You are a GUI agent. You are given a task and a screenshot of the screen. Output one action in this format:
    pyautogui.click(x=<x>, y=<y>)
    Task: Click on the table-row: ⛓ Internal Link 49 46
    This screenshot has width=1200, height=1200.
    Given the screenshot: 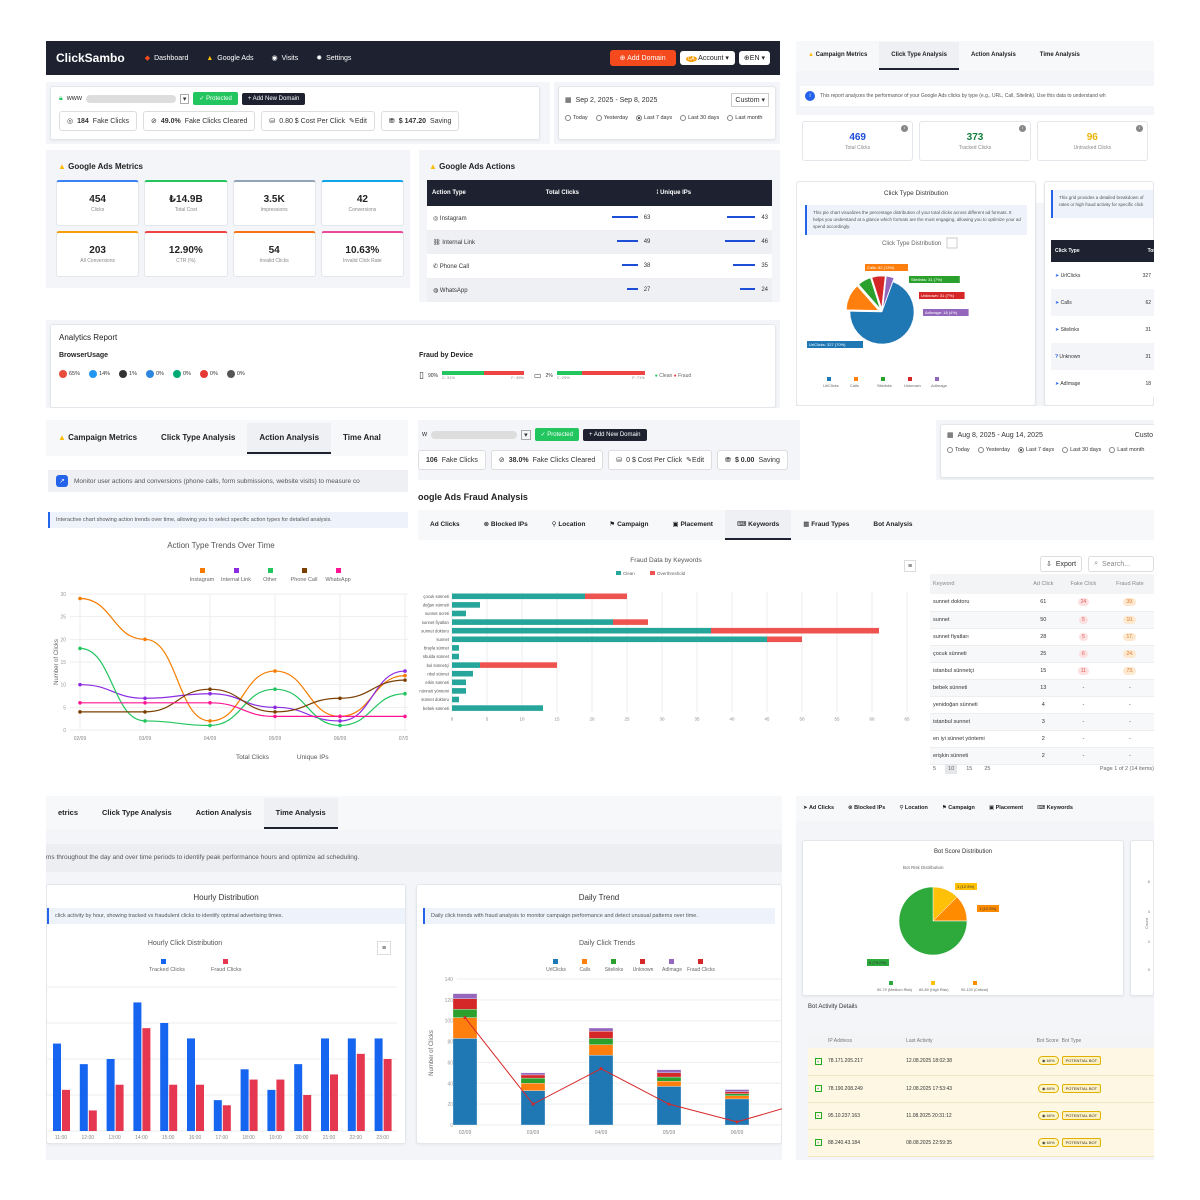 What is the action you would take?
    pyautogui.click(x=599, y=242)
    